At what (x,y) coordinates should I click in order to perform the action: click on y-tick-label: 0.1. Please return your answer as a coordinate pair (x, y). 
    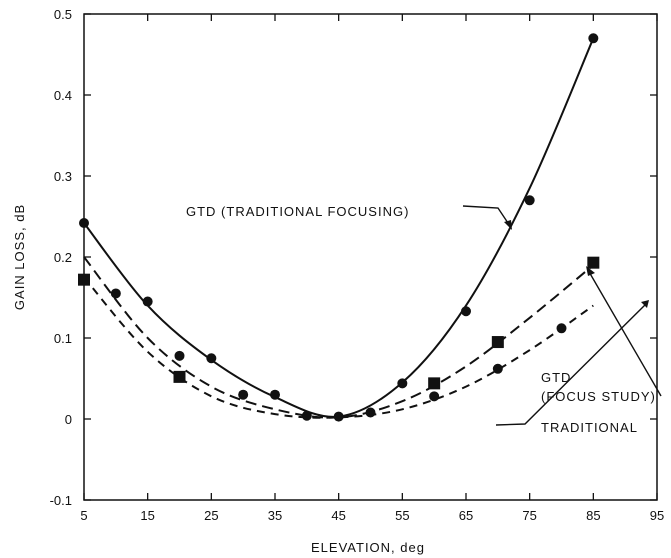
    Looking at the image, I should click on (63, 338).